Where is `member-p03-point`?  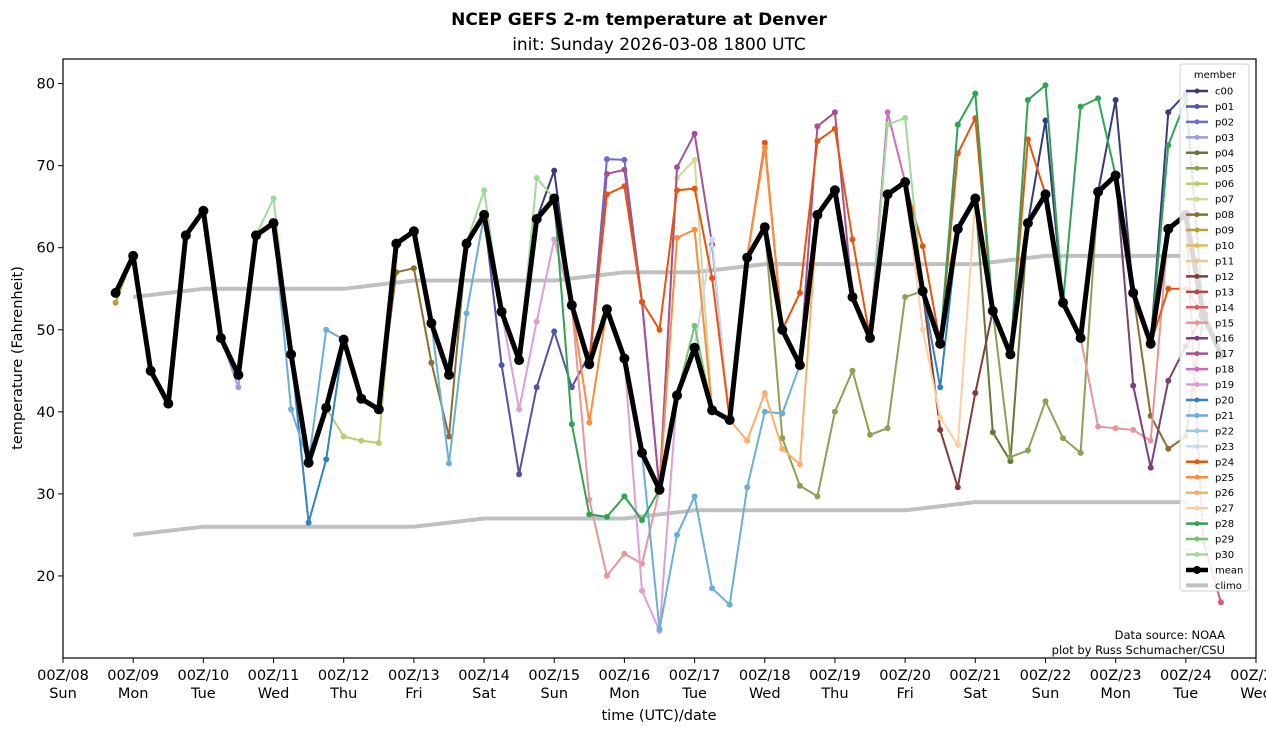 member-p03-point is located at coordinates (238, 387).